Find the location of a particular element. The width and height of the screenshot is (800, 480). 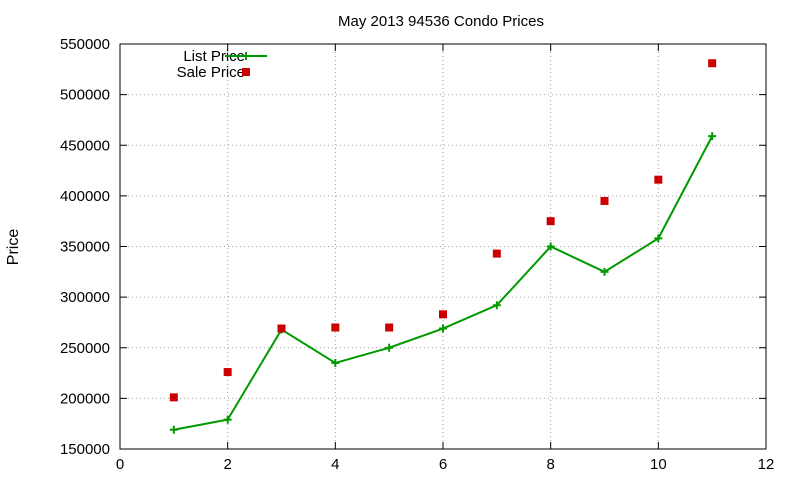

x-tick-label: 0 is located at coordinates (120, 464).